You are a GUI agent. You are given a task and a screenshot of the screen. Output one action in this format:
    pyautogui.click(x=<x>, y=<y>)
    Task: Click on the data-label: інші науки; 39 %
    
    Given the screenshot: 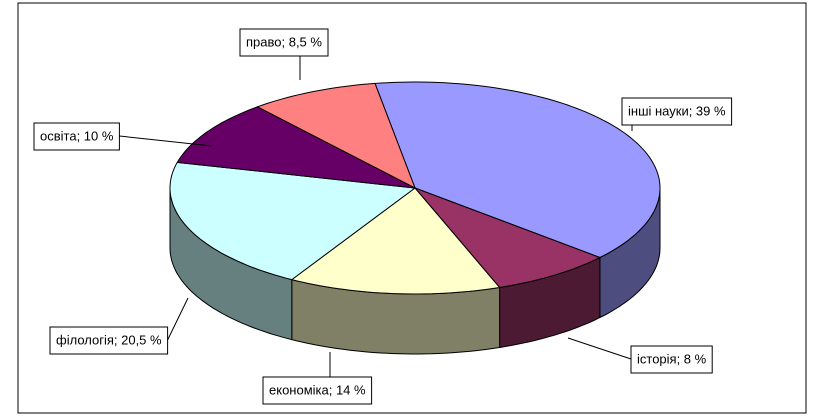 What is the action you would take?
    pyautogui.click(x=677, y=114)
    